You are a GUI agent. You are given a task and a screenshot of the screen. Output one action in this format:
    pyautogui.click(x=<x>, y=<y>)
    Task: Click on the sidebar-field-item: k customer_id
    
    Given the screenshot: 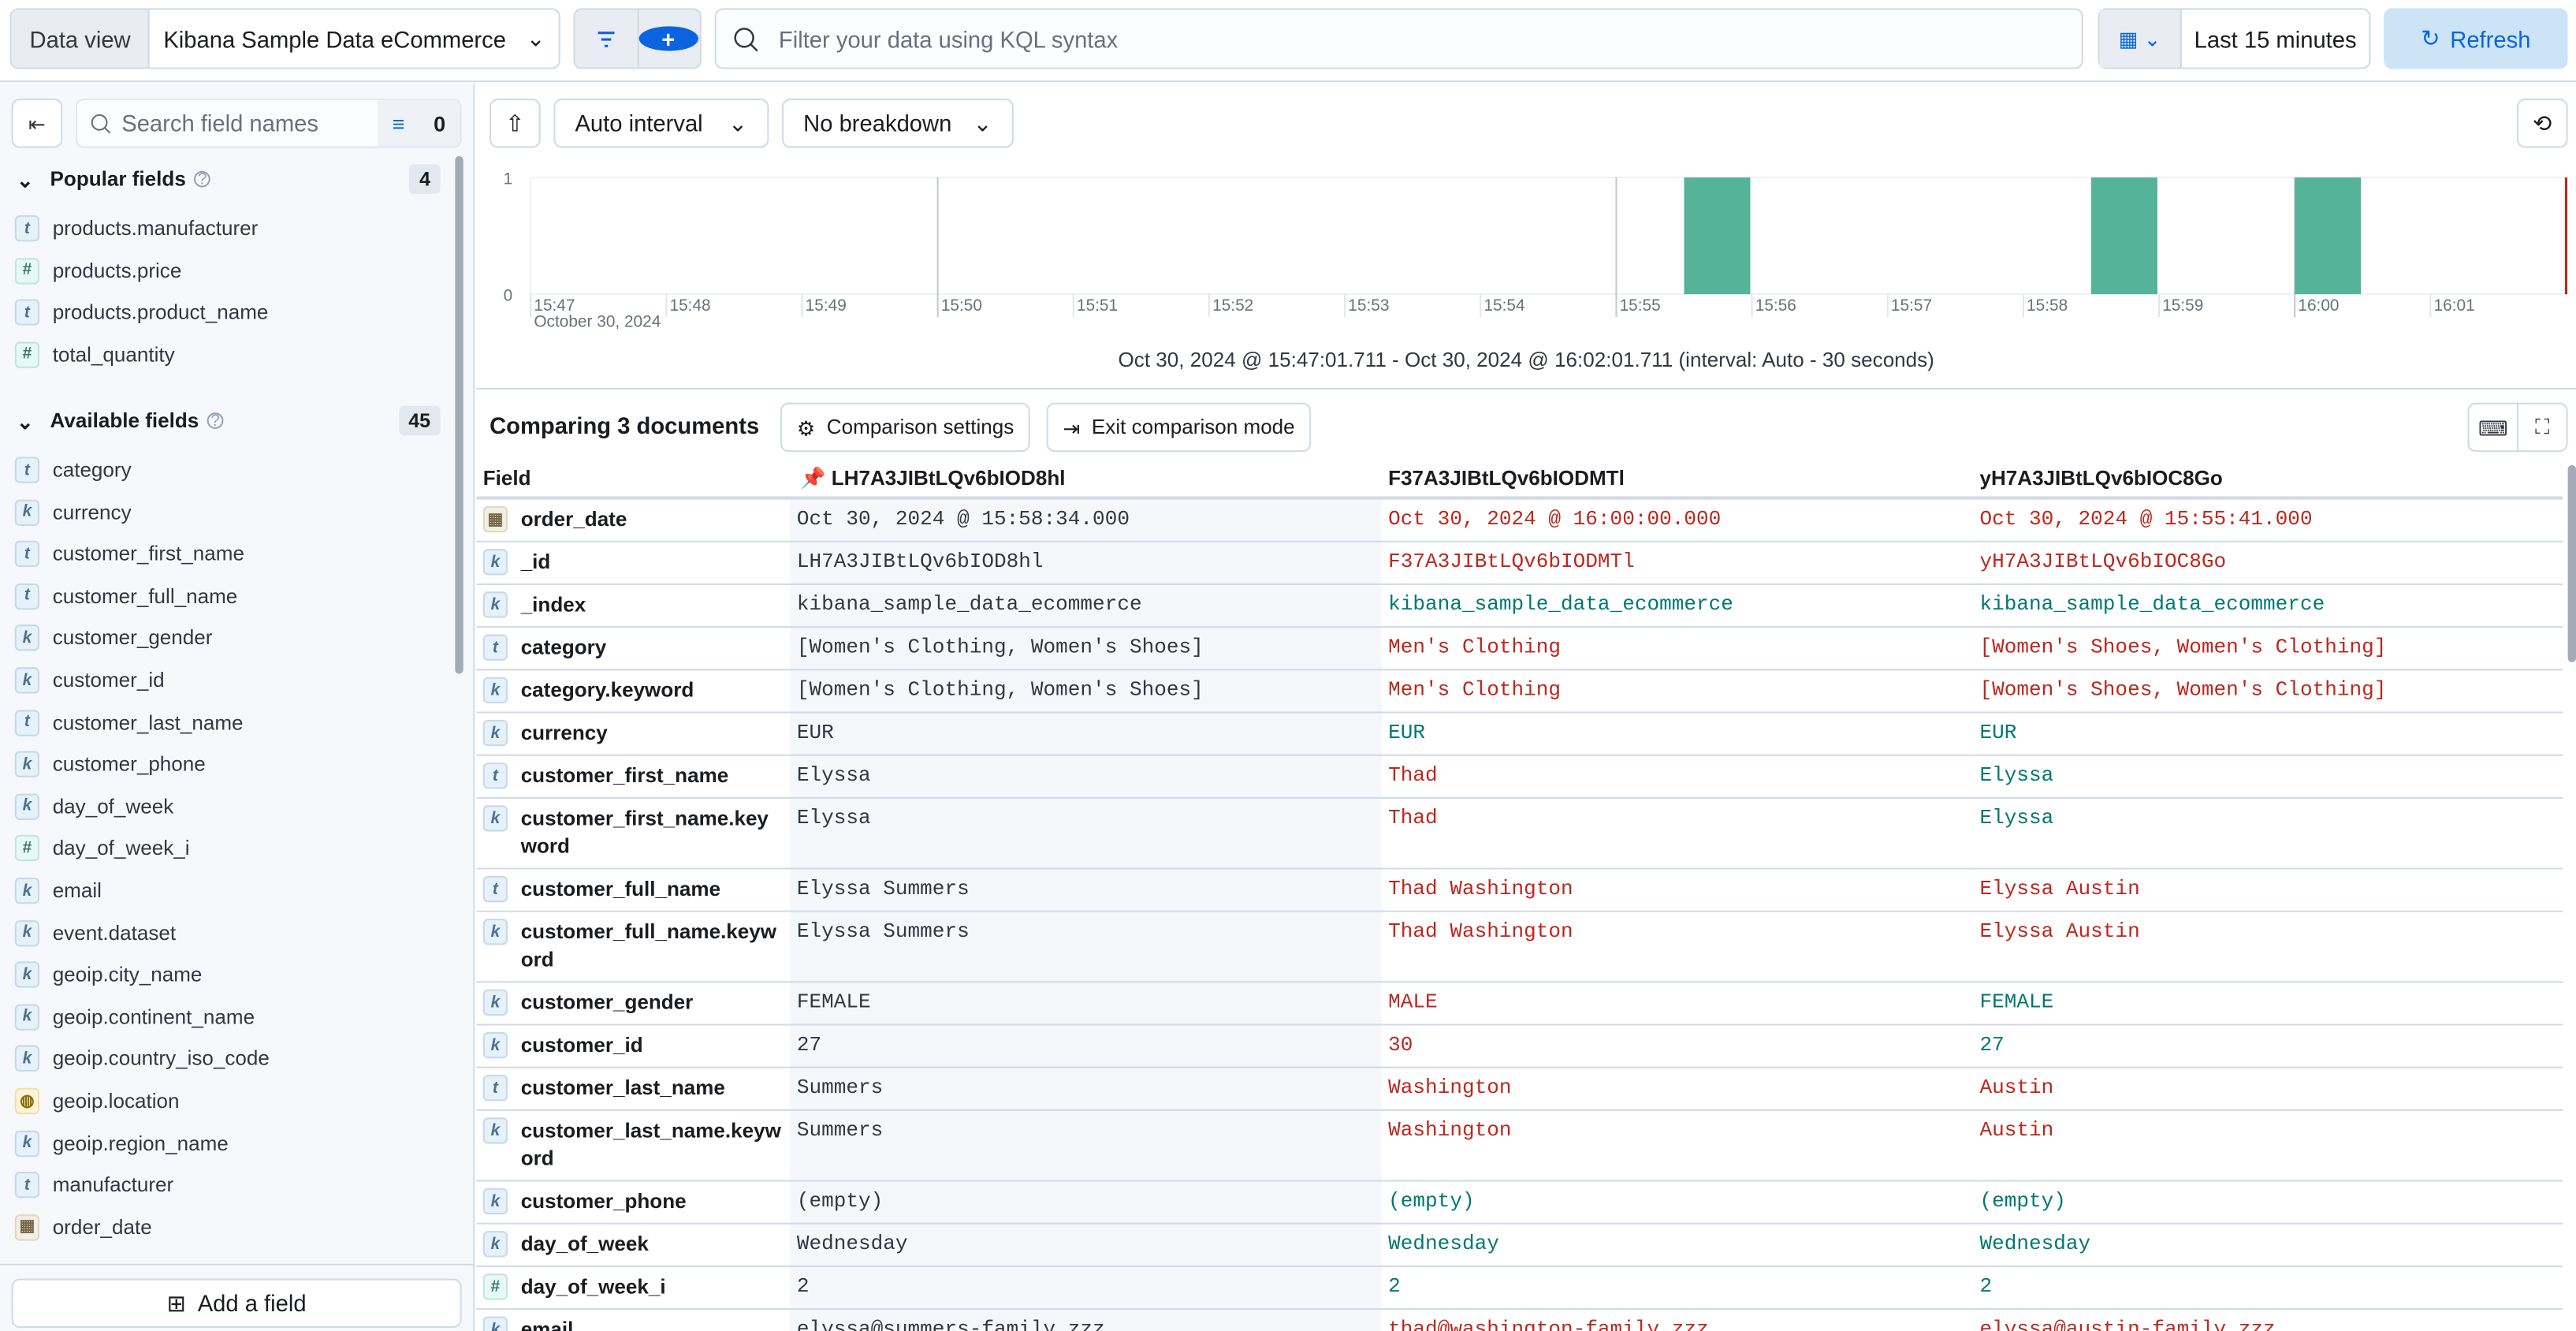 What is the action you would take?
    pyautogui.click(x=236, y=680)
    